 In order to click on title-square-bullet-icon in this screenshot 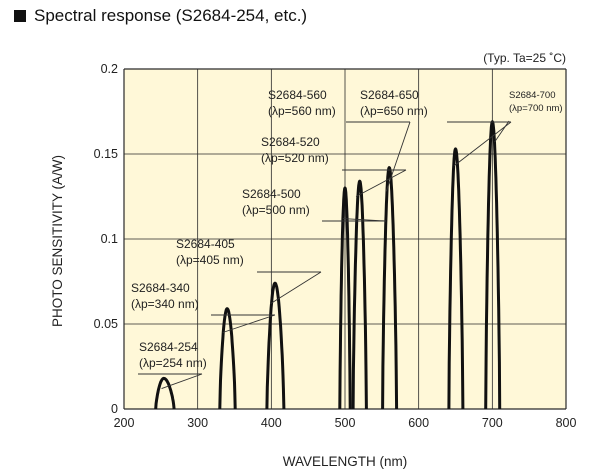, I will do `click(20, 16)`.